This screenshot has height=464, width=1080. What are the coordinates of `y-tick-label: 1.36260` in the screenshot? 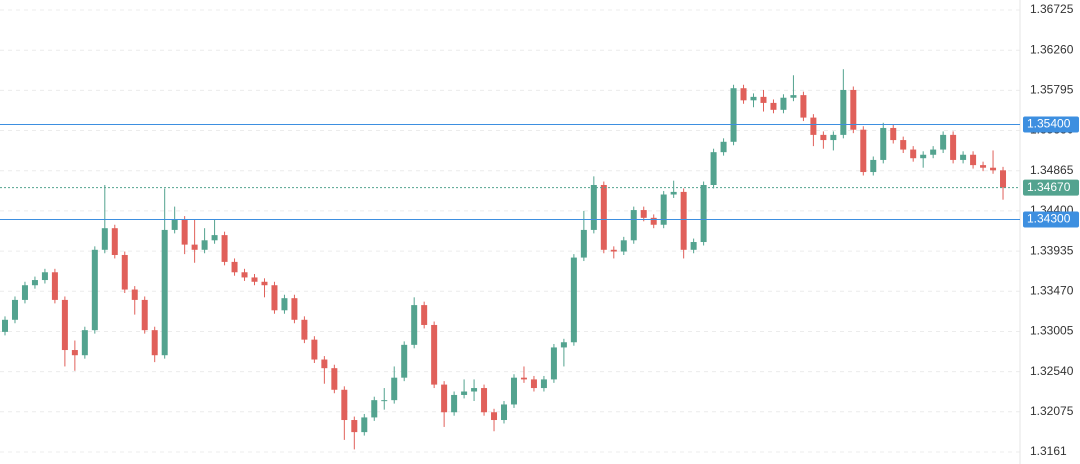 It's located at (1052, 49).